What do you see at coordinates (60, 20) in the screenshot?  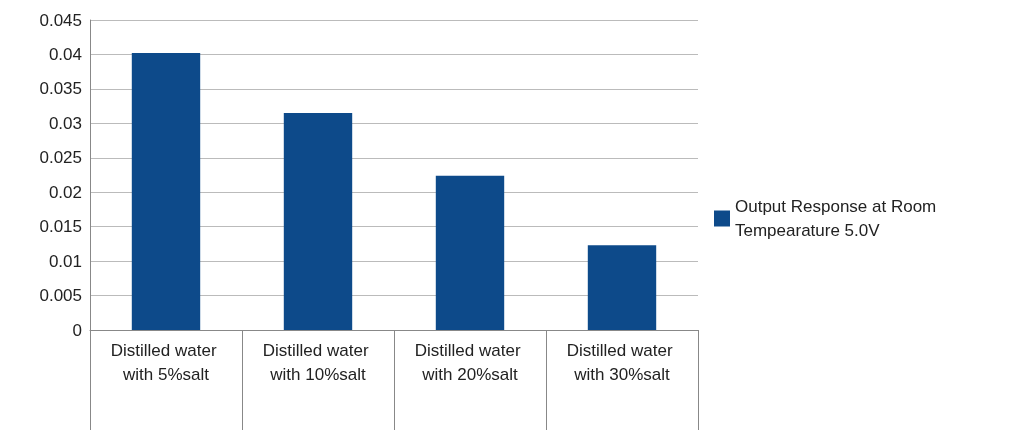 I see `y-tick-label: 0.045` at bounding box center [60, 20].